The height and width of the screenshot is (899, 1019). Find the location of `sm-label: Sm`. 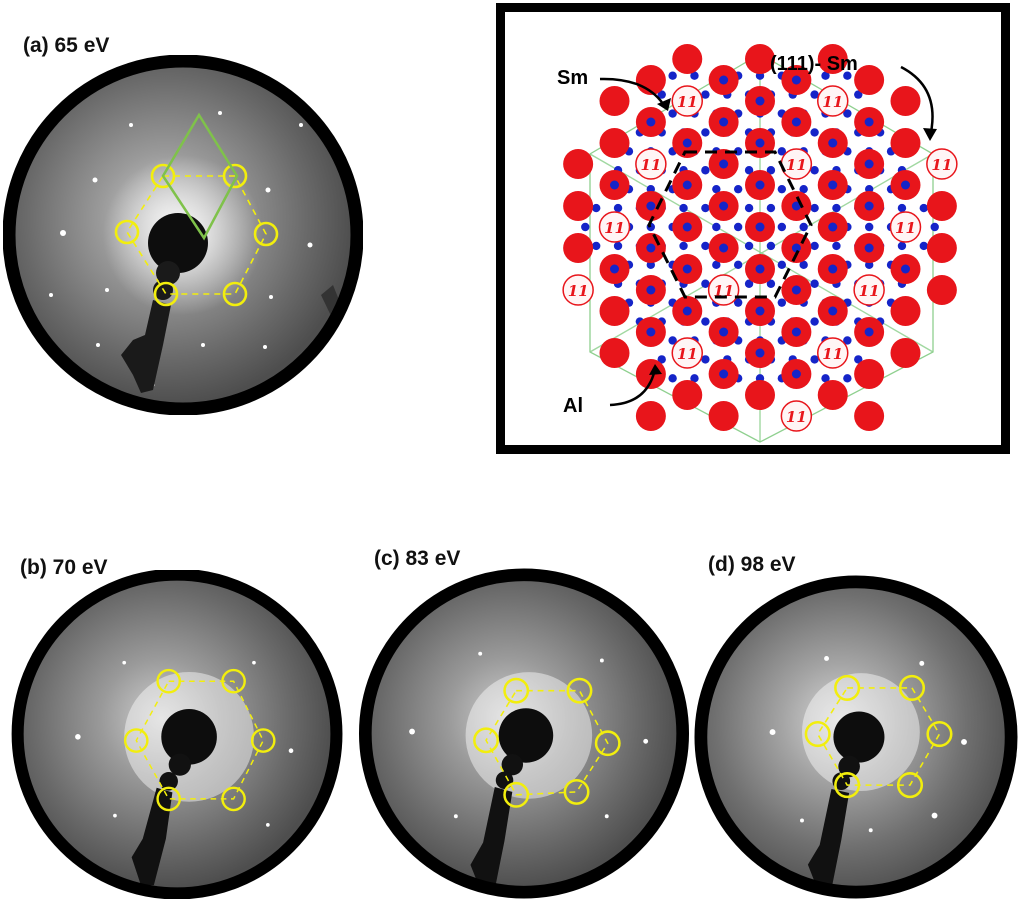

sm-label: Sm is located at coordinates (572, 78).